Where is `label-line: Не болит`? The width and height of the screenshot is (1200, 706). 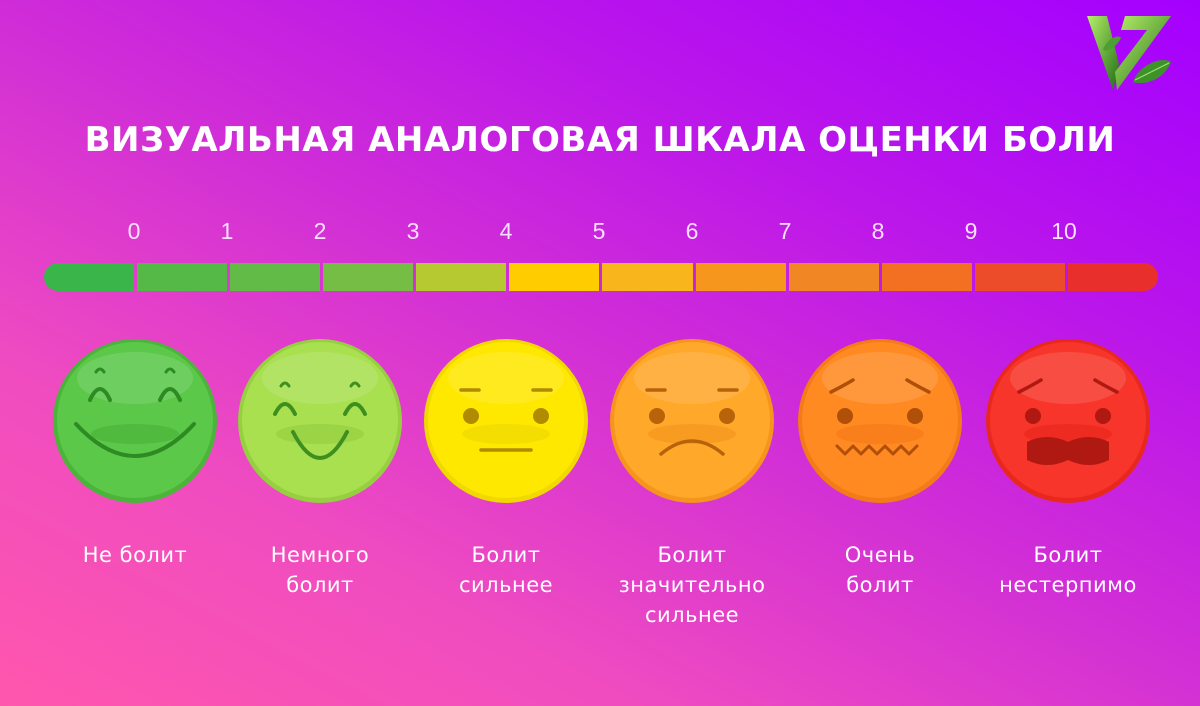 label-line: Не болит is located at coordinates (135, 555).